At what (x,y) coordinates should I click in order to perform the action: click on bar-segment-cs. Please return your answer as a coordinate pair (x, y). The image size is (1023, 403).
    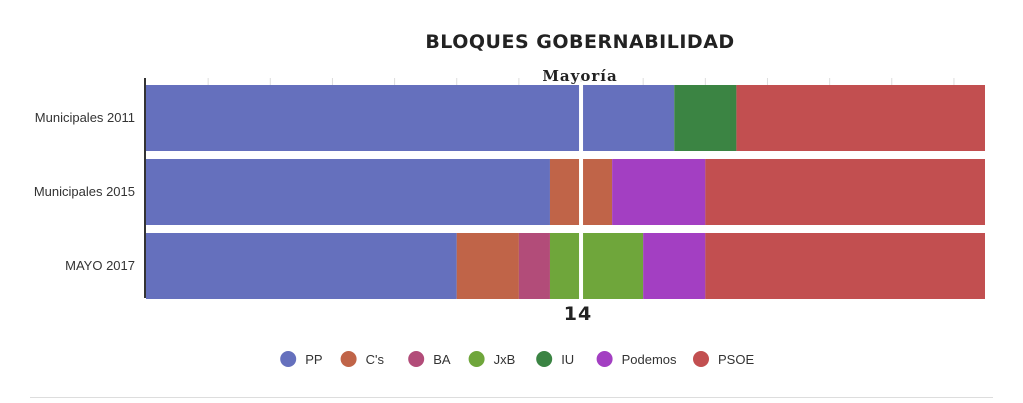
    Looking at the image, I should click on (487, 266).